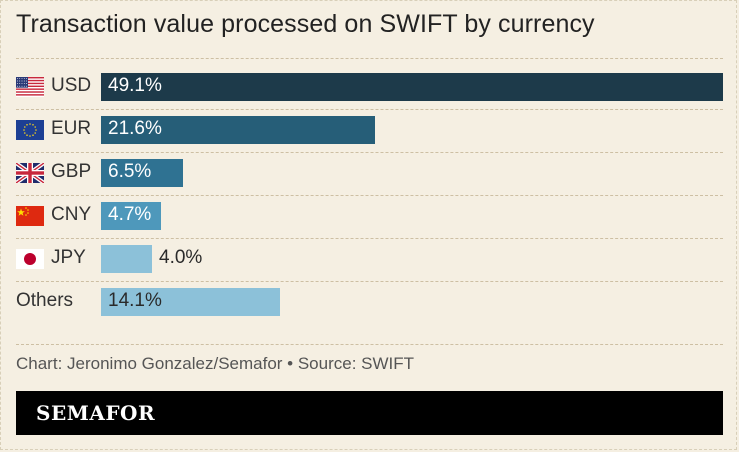 This screenshot has height=452, width=739. What do you see at coordinates (369, 259) in the screenshot?
I see `bar-row-jpy: JPY 4.0%` at bounding box center [369, 259].